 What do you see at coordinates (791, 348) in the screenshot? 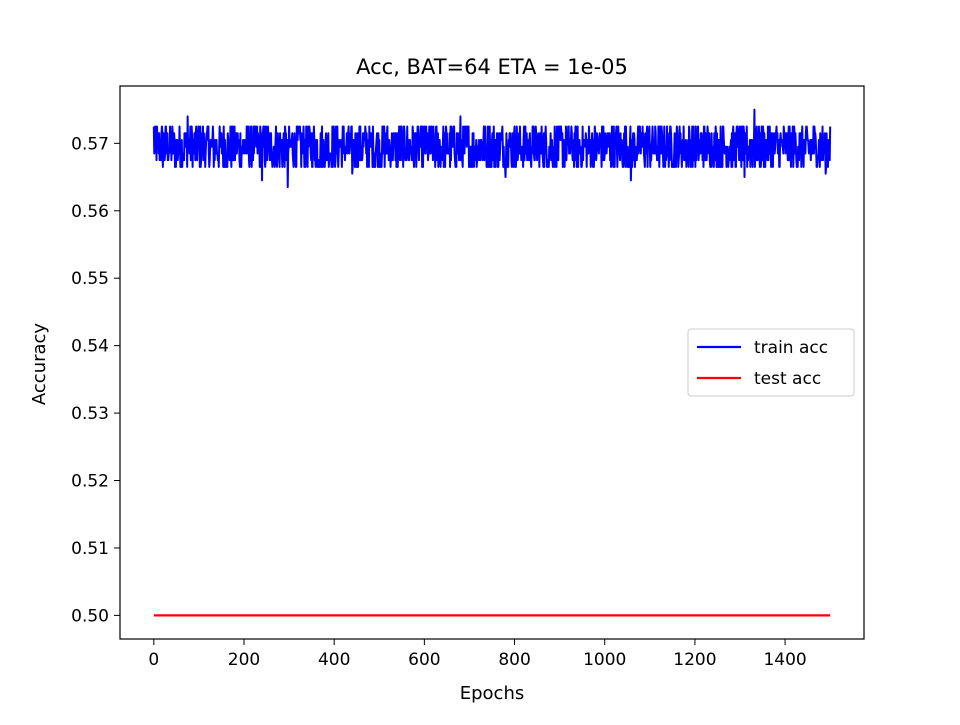
I see `legend-label: train acc` at bounding box center [791, 348].